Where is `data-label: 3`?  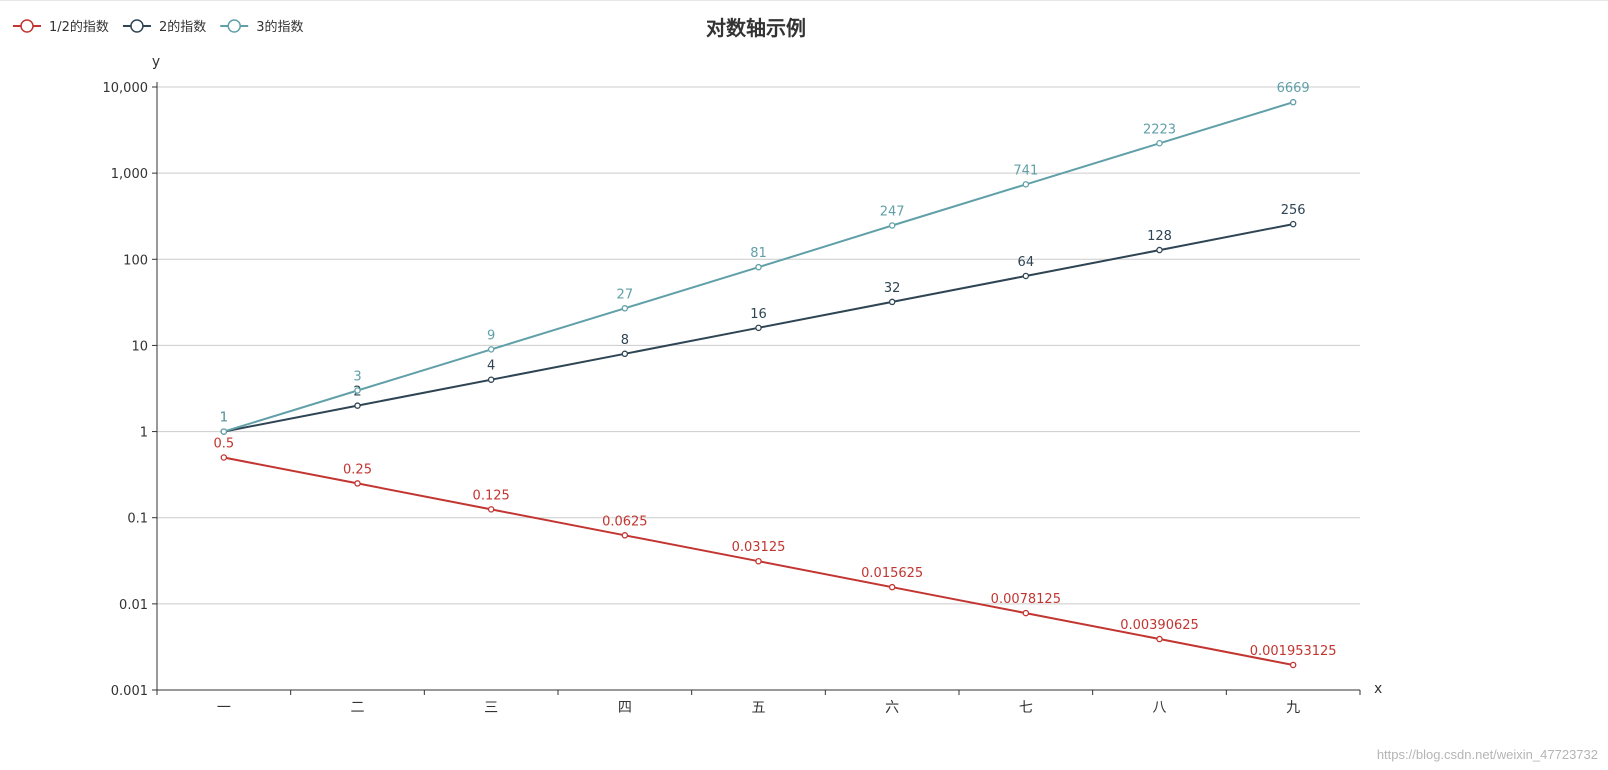 data-label: 3 is located at coordinates (357, 376).